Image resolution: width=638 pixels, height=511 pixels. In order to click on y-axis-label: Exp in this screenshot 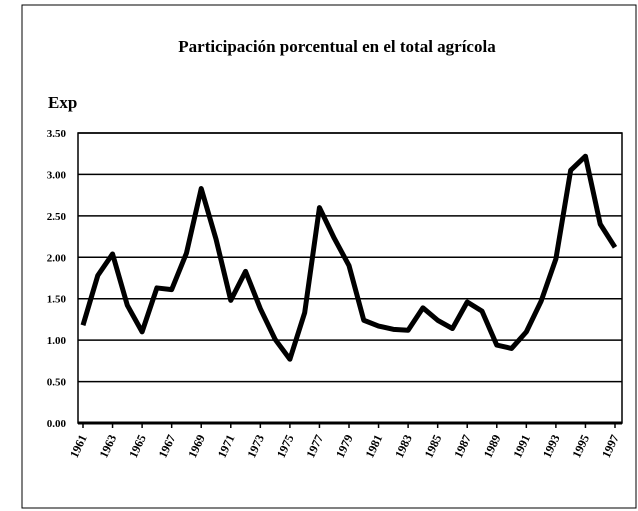, I will do `click(62, 102)`.